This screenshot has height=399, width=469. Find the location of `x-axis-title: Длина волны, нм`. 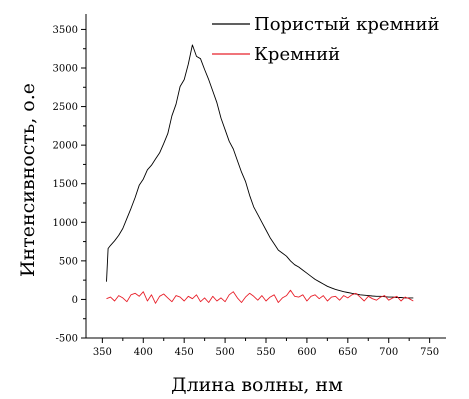

x-axis-title: Длина волны, нм is located at coordinates (257, 385).